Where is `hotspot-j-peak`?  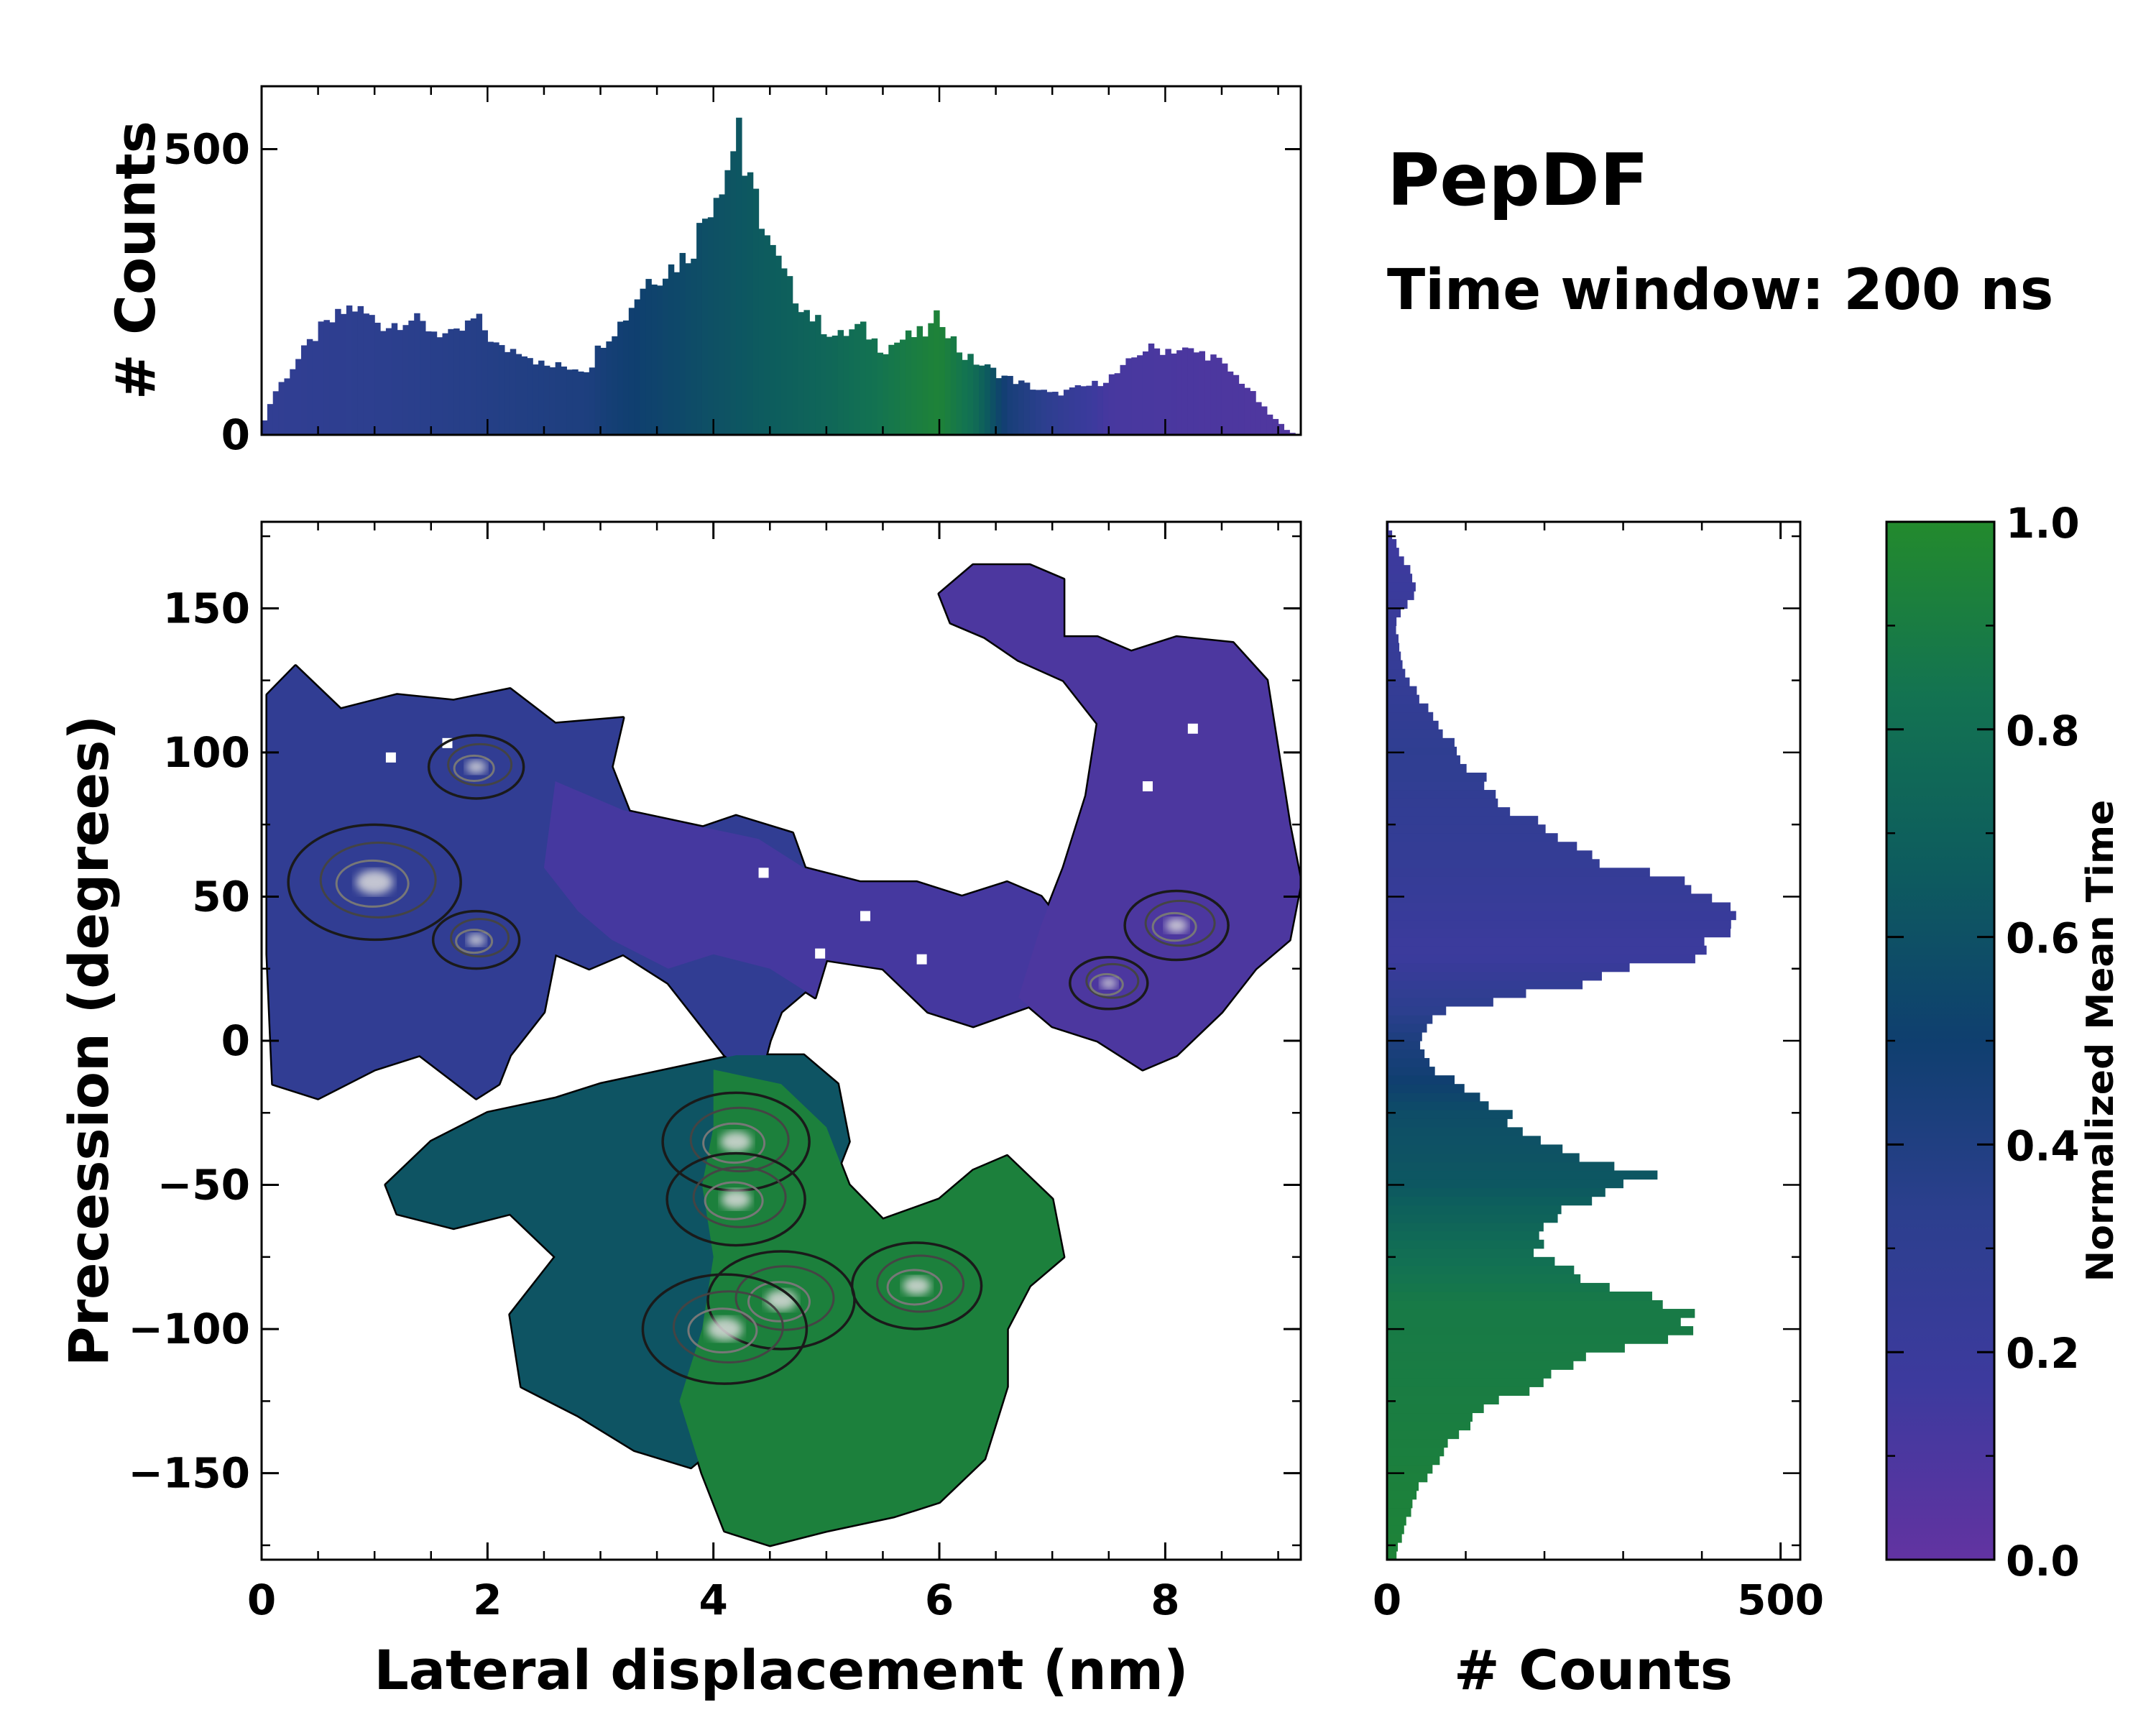
hotspot-j-peak is located at coordinates (1109, 983).